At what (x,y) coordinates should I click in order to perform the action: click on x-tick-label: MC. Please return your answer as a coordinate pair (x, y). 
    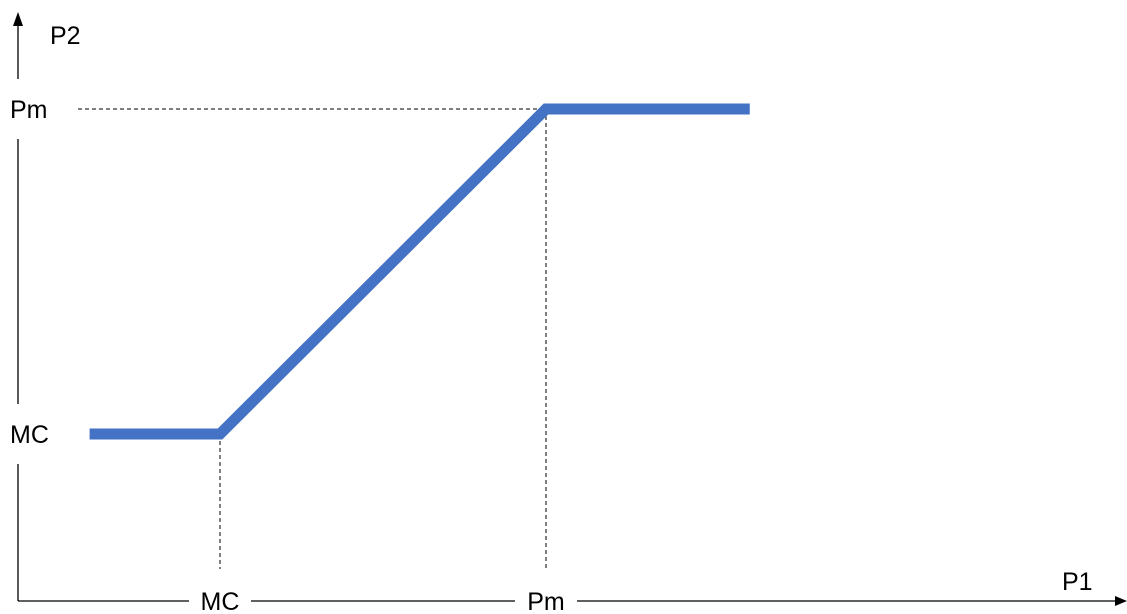
    Looking at the image, I should click on (220, 601).